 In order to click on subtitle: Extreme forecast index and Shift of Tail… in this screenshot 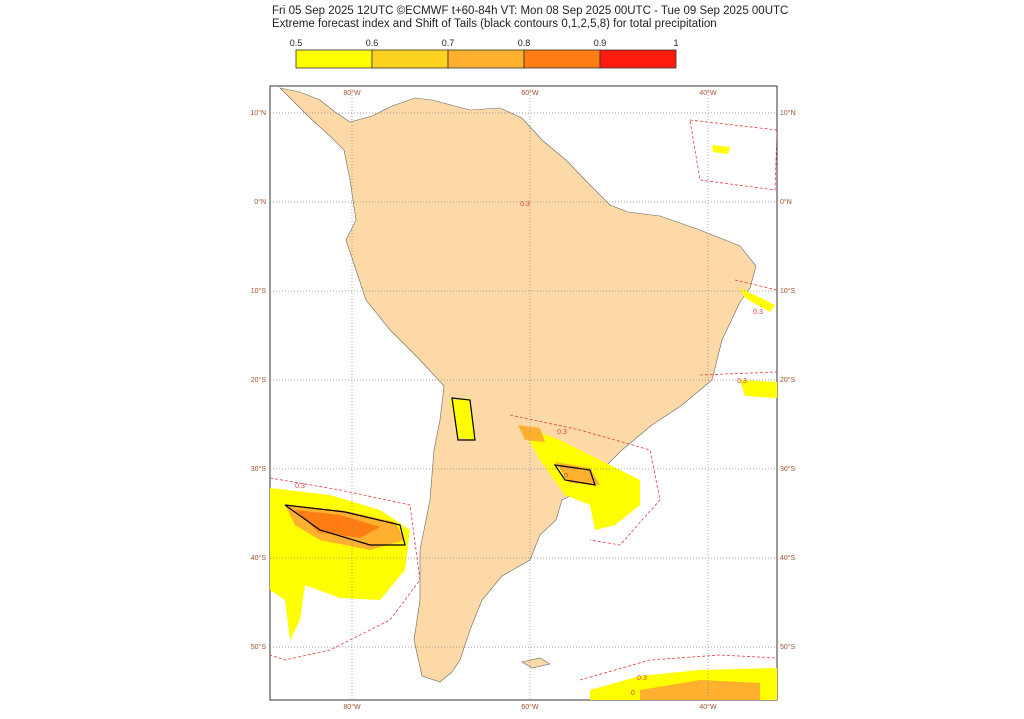, I will do `click(494, 24)`.